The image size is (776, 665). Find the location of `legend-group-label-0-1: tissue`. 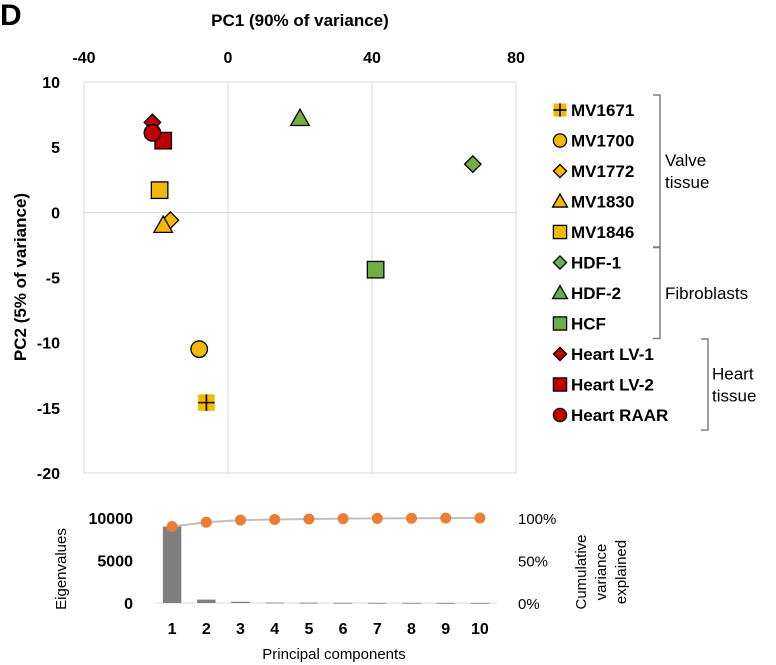

legend-group-label-0-1: tissue is located at coordinates (687, 182).